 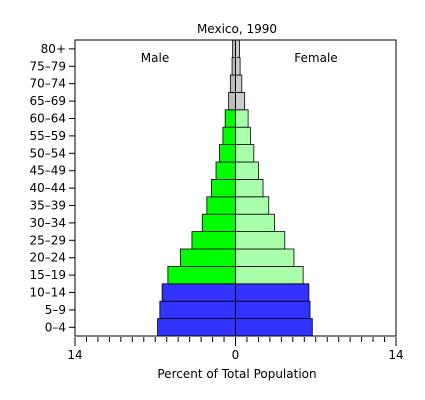 What do you see at coordinates (155, 58) in the screenshot?
I see `legend-male: Male` at bounding box center [155, 58].